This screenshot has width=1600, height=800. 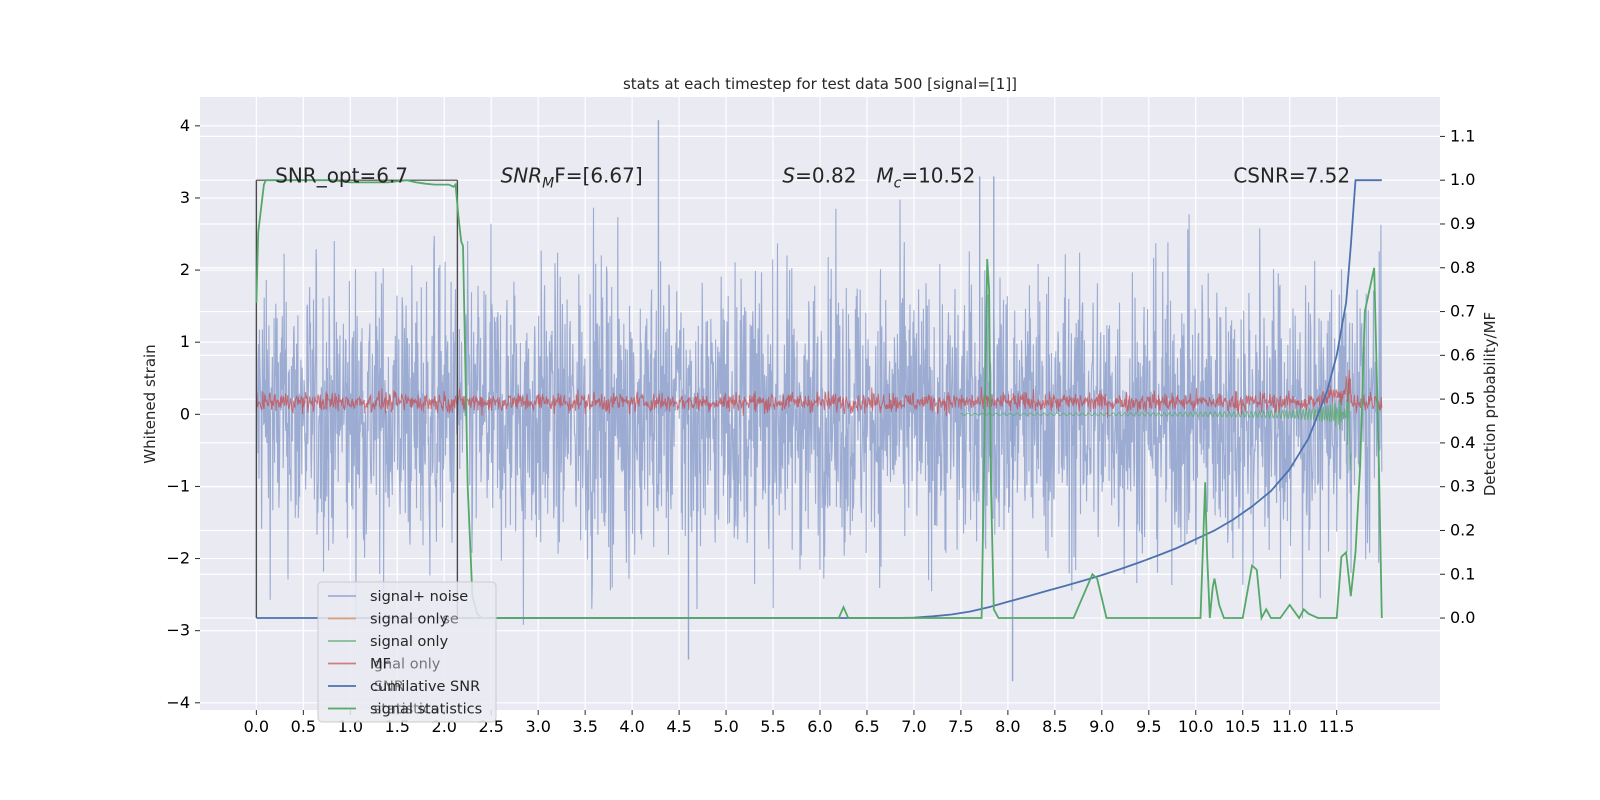 I want to click on signal-only-line, so click(x=1156, y=424).